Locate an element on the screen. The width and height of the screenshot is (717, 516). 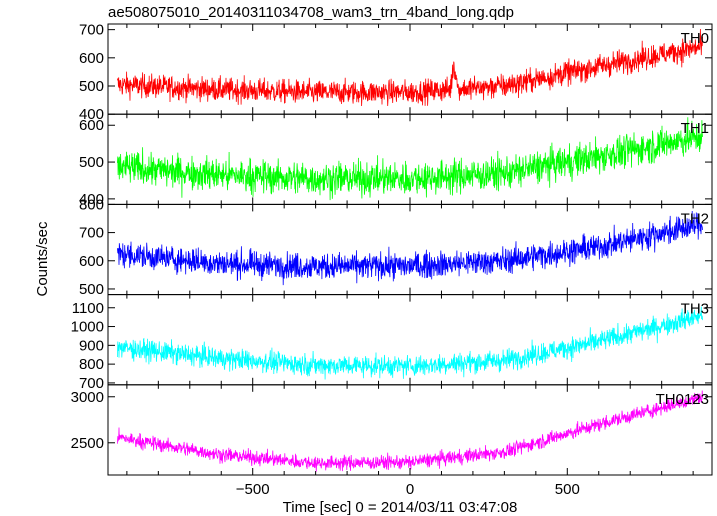
panel-label: TH1 is located at coordinates (695, 128).